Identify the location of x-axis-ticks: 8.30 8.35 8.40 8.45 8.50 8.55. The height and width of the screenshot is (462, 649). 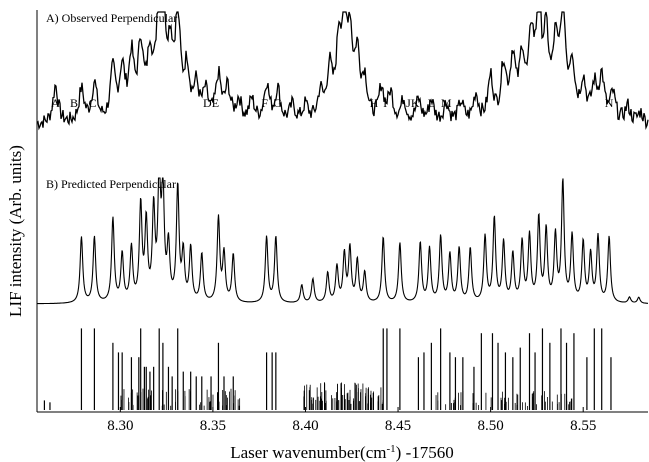
(351, 420).